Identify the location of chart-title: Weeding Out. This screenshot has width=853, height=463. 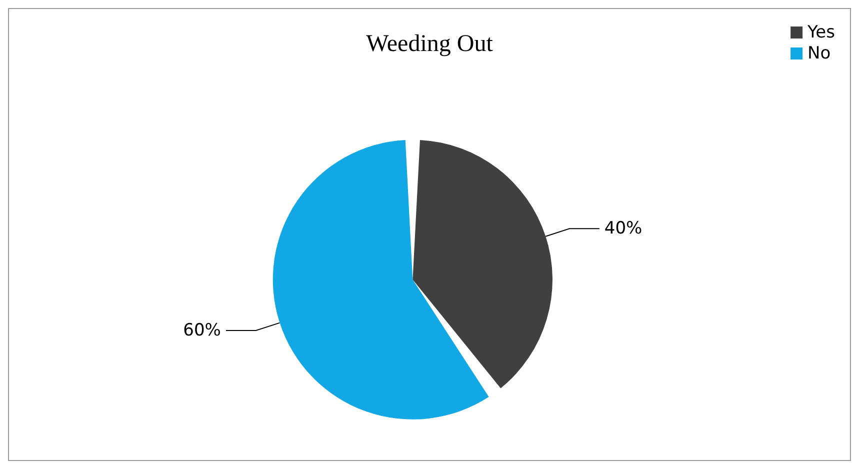
(430, 44).